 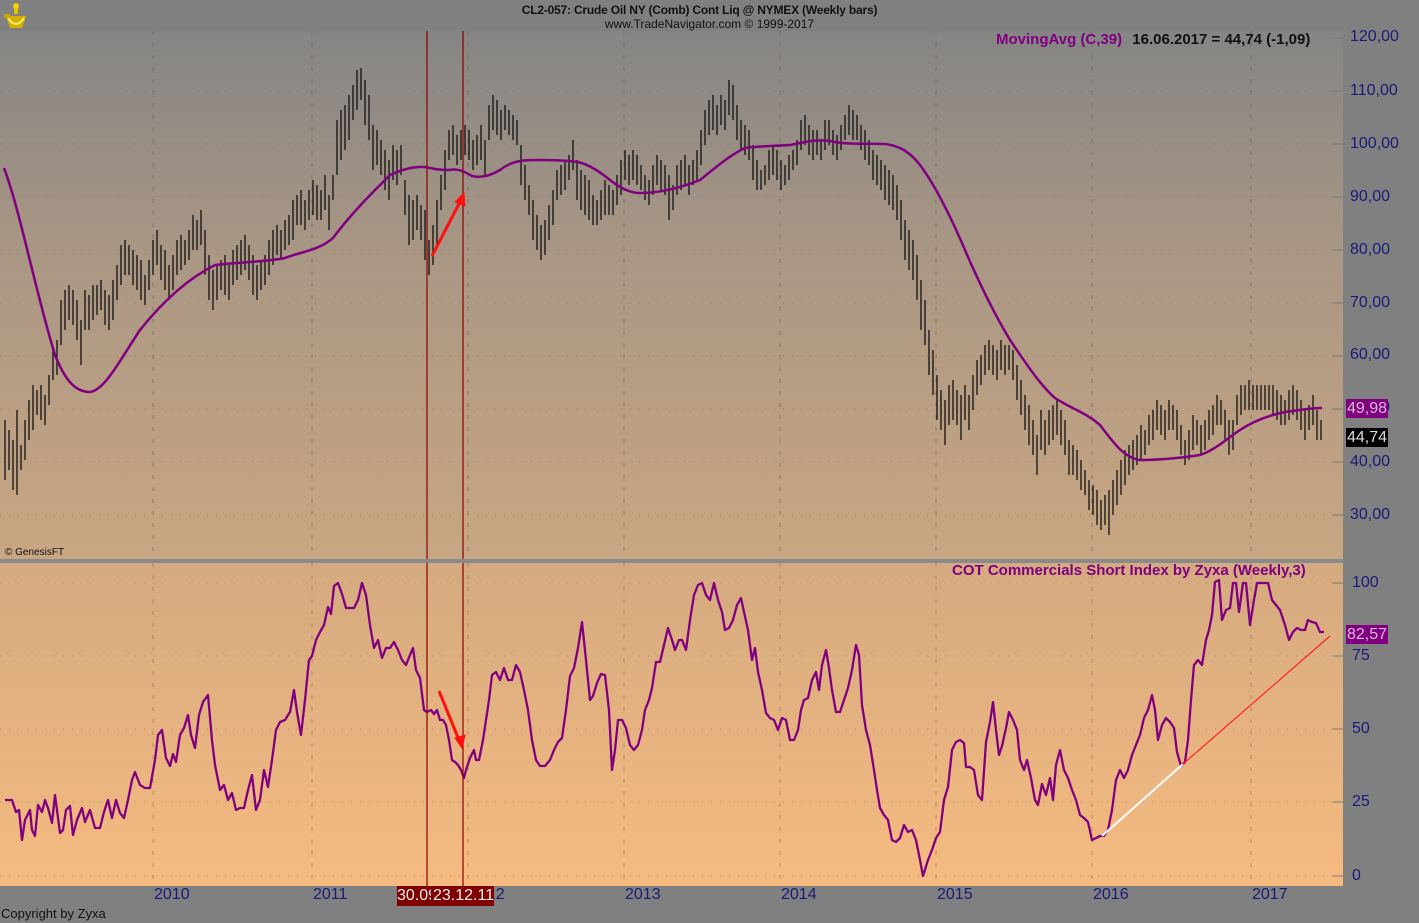 I want to click on cot-tick-25: 25, so click(x=1361, y=801).